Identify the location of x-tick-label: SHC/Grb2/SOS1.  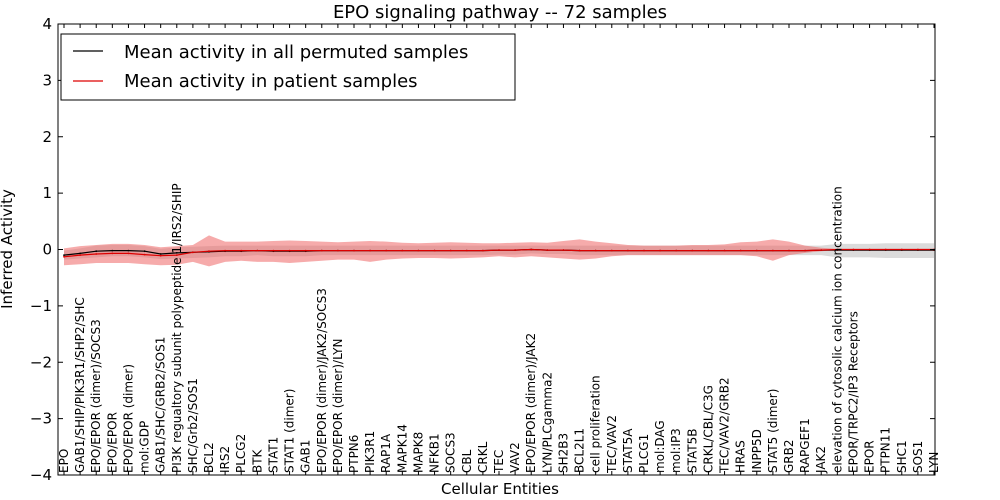
(193, 425).